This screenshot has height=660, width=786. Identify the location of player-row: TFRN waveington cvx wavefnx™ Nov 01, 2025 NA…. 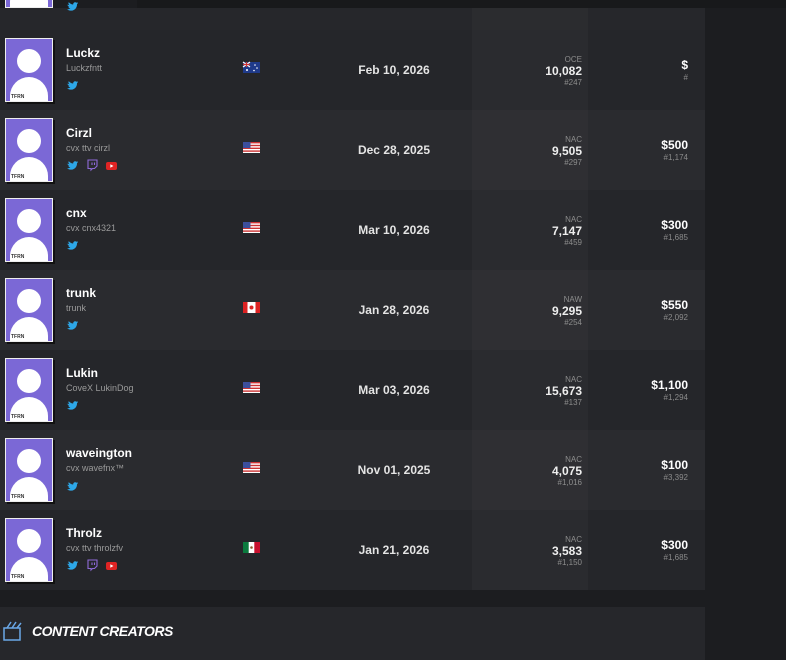
(352, 470).